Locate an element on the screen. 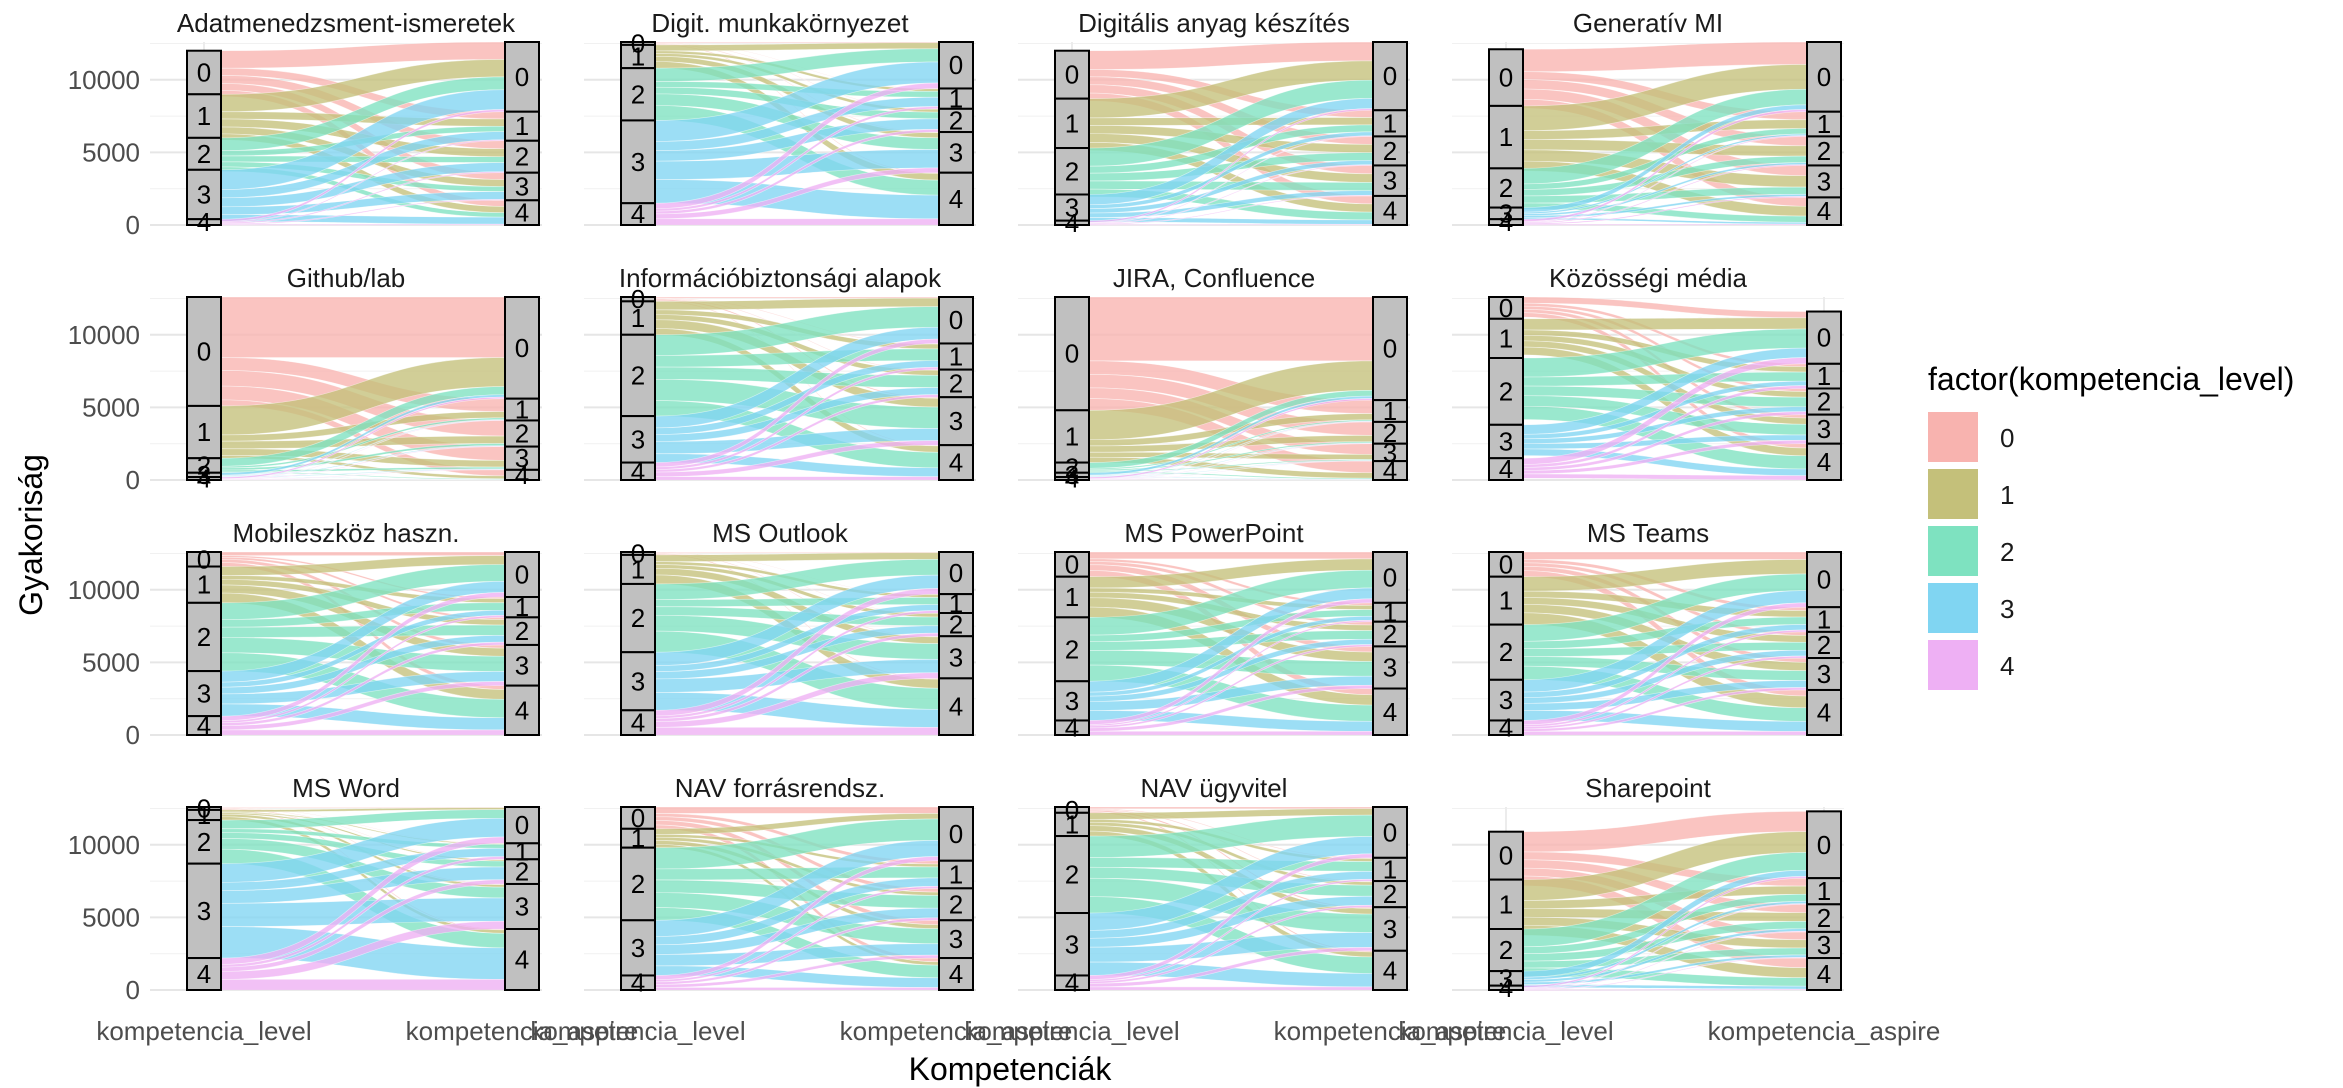  legend-label: 4 is located at coordinates (2007, 666).